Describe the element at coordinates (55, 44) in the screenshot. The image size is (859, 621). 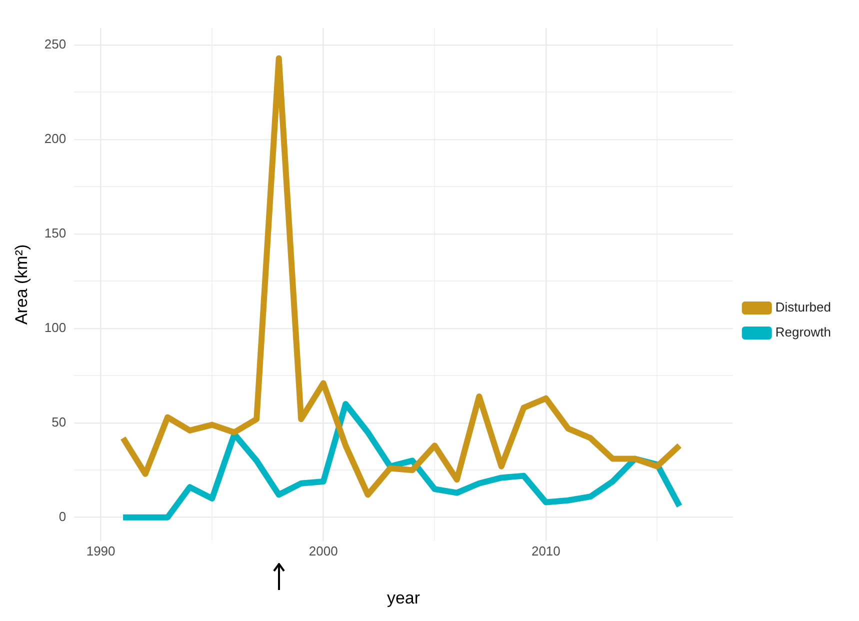
I see `y-tick-label: 250` at that location.